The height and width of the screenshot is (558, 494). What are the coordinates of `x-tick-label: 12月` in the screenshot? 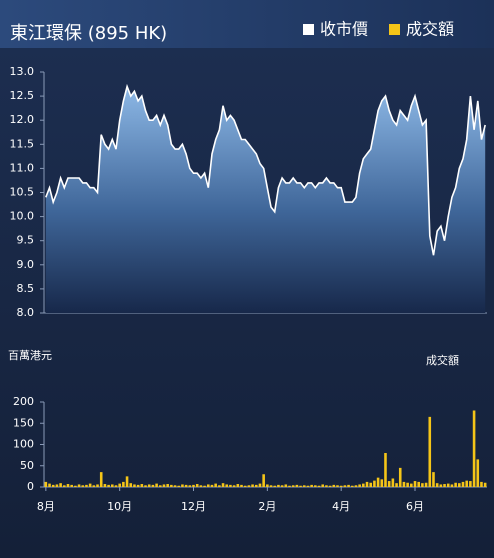 It's located at (193, 506).